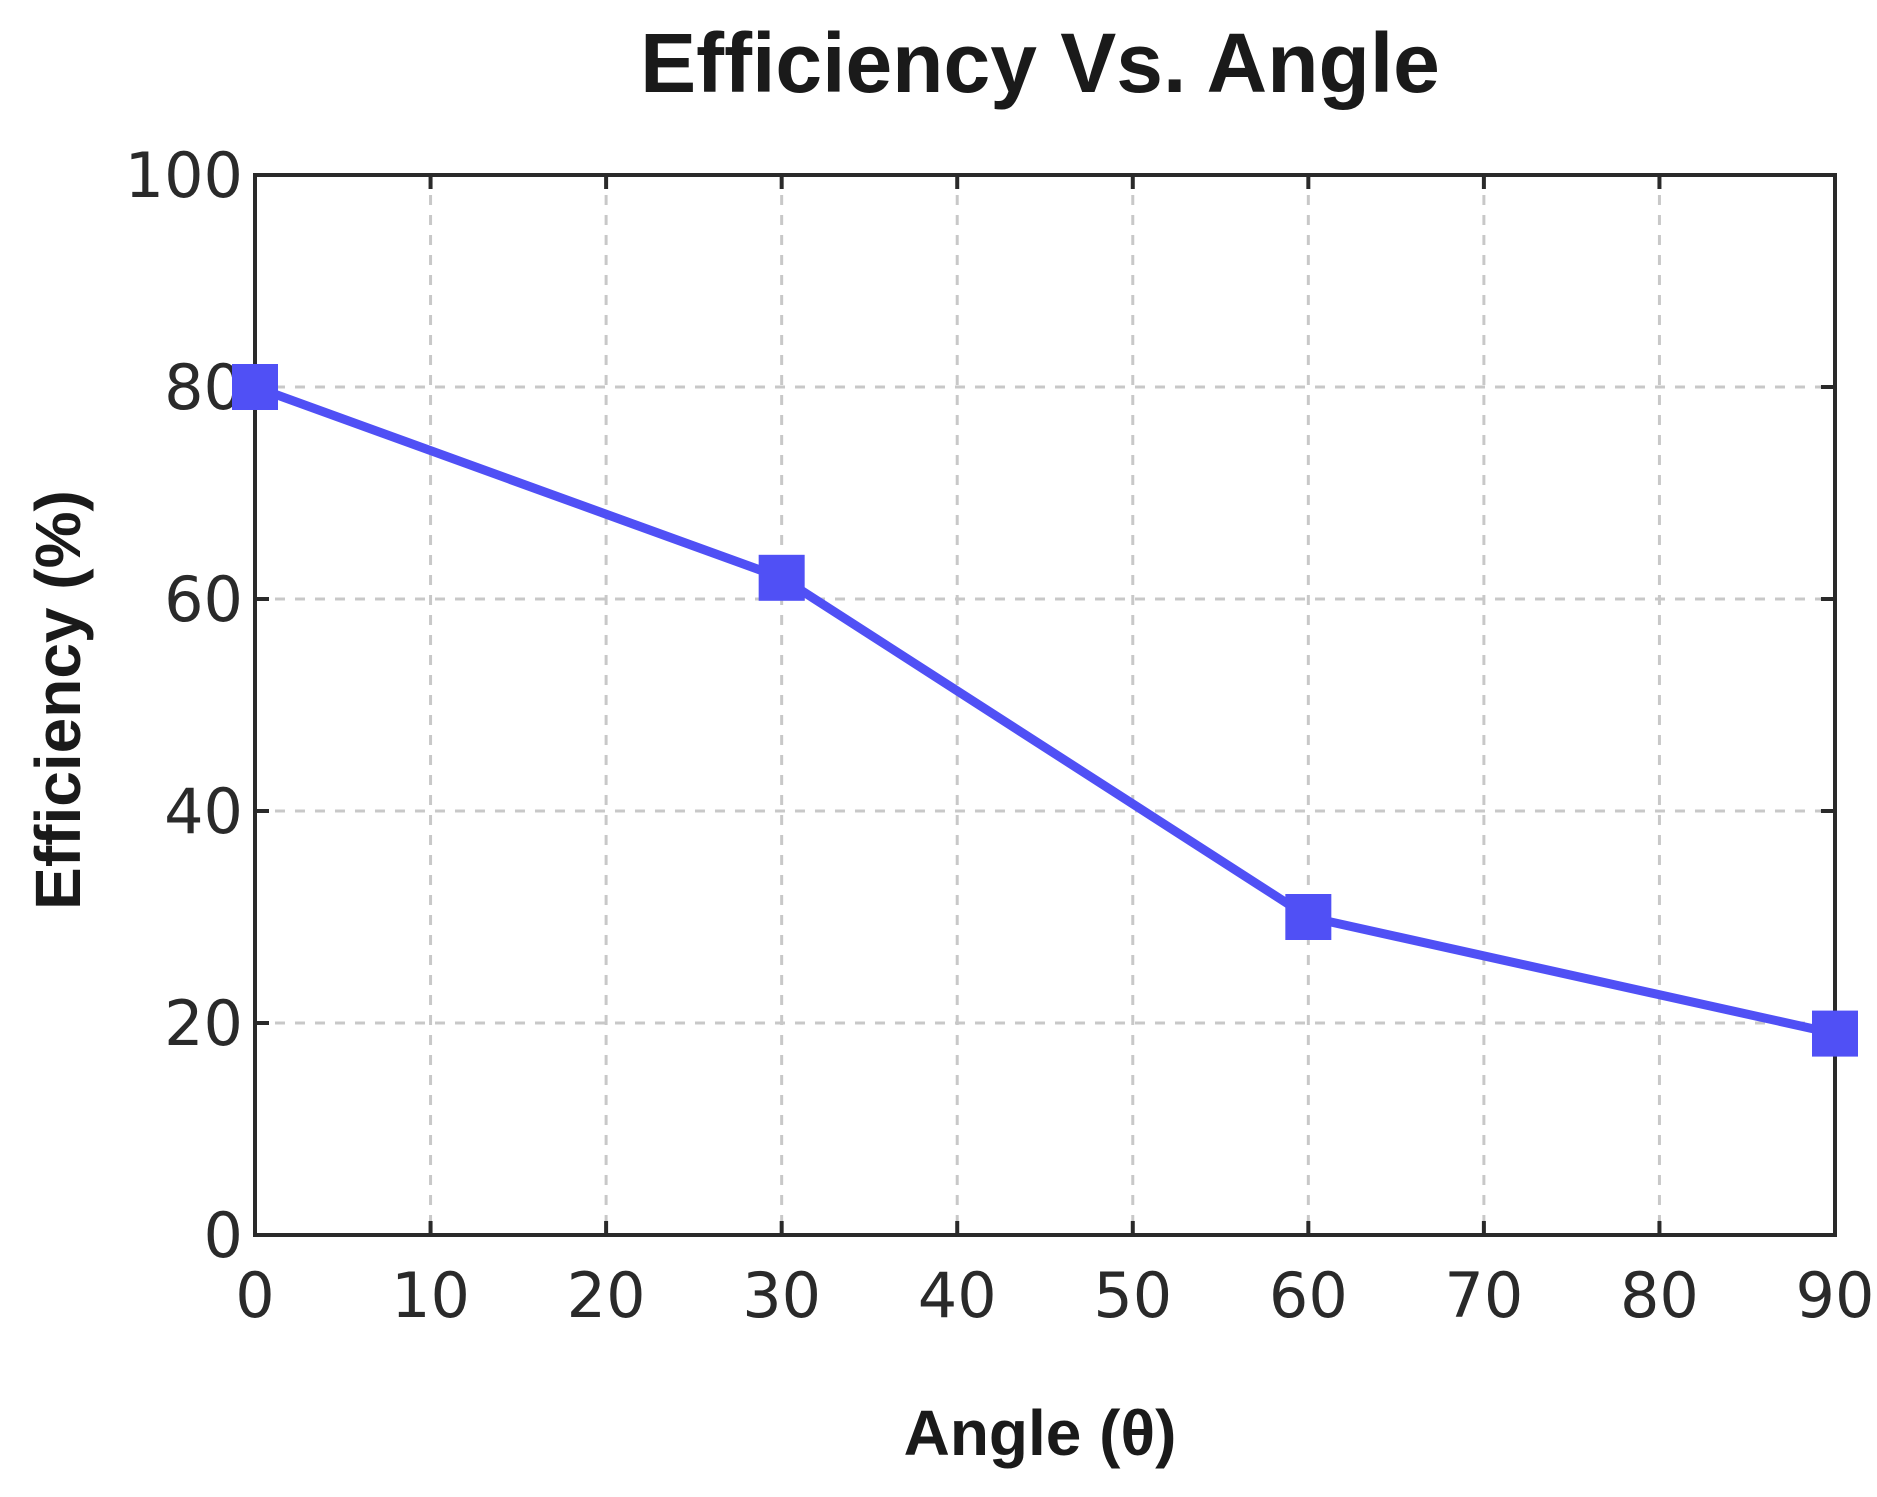 This screenshot has width=1877, height=1497. Describe the element at coordinates (1040, 1433) in the screenshot. I see `x-axis-label: Angle (θ)` at that location.